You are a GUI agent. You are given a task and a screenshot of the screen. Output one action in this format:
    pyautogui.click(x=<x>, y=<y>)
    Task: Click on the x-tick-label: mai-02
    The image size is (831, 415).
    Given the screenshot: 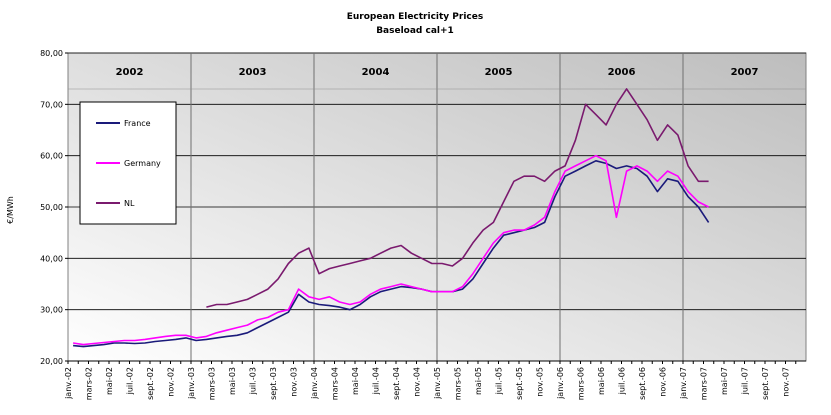 What is the action you would take?
    pyautogui.click(x=109, y=381)
    